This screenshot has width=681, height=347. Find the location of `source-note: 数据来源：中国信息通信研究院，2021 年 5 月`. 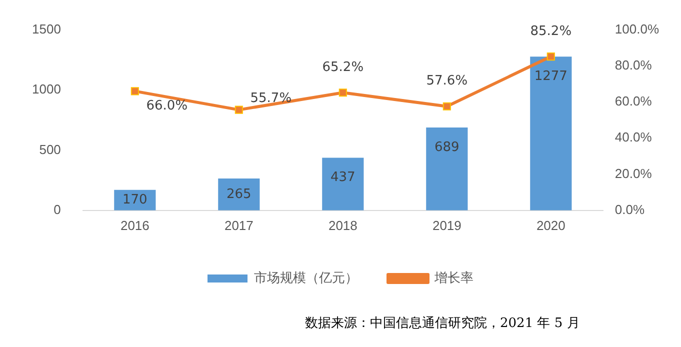

source-note: 数据来源：中国信息通信研究院，2021 年 5 月 is located at coordinates (442, 323).